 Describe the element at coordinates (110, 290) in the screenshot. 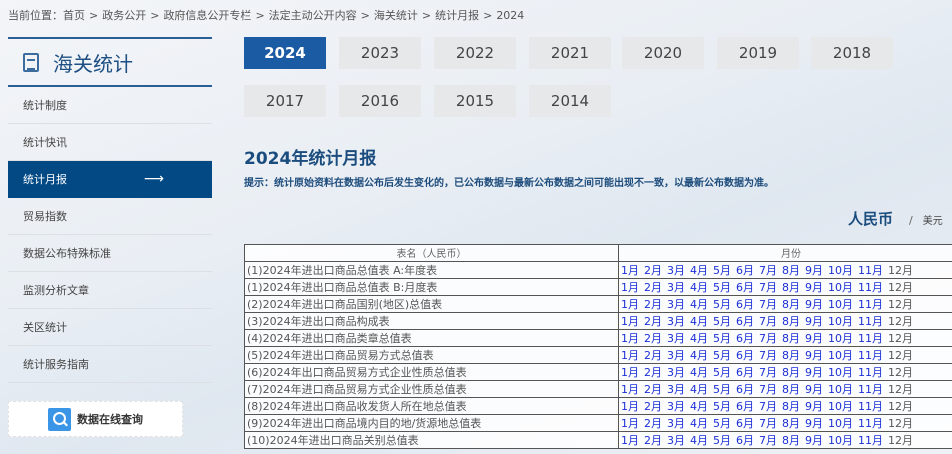

I see `sidebar-item: 监测分析文章` at that location.